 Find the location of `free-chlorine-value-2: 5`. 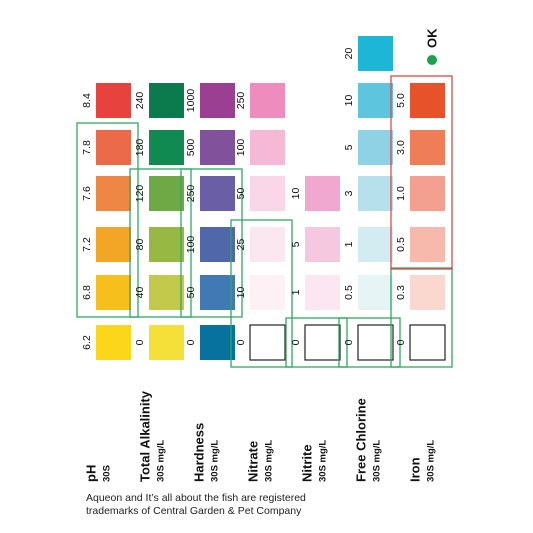

free-chlorine-value-2: 5 is located at coordinates (349, 147).